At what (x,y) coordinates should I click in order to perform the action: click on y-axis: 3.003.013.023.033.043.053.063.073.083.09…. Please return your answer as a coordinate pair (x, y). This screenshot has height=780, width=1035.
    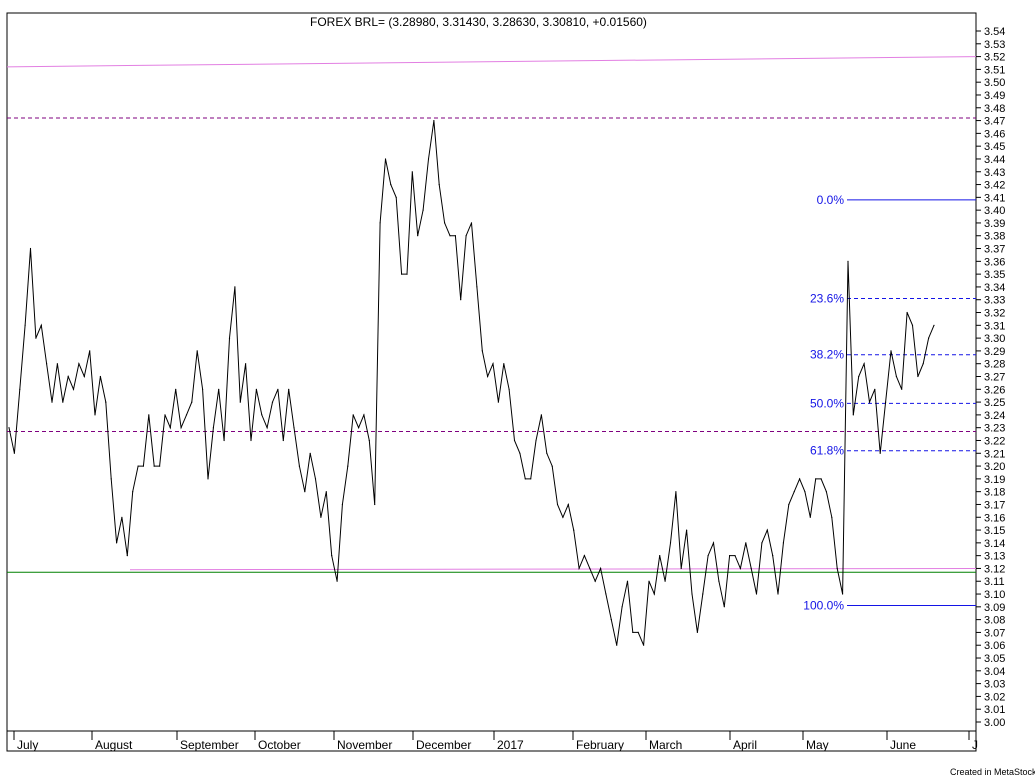
    Looking at the image, I should click on (990, 377).